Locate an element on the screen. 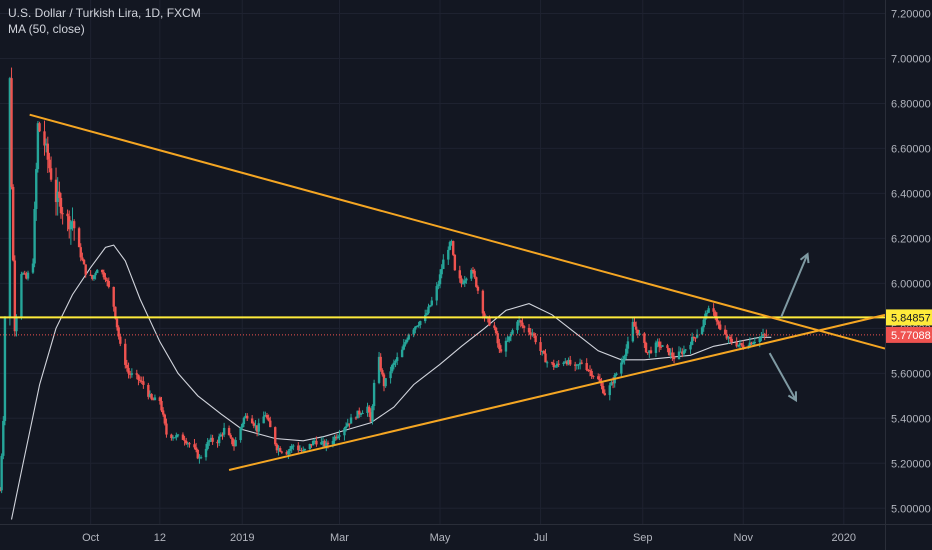 The image size is (932, 550). indicator-label: MA (50, close) is located at coordinates (46, 29).